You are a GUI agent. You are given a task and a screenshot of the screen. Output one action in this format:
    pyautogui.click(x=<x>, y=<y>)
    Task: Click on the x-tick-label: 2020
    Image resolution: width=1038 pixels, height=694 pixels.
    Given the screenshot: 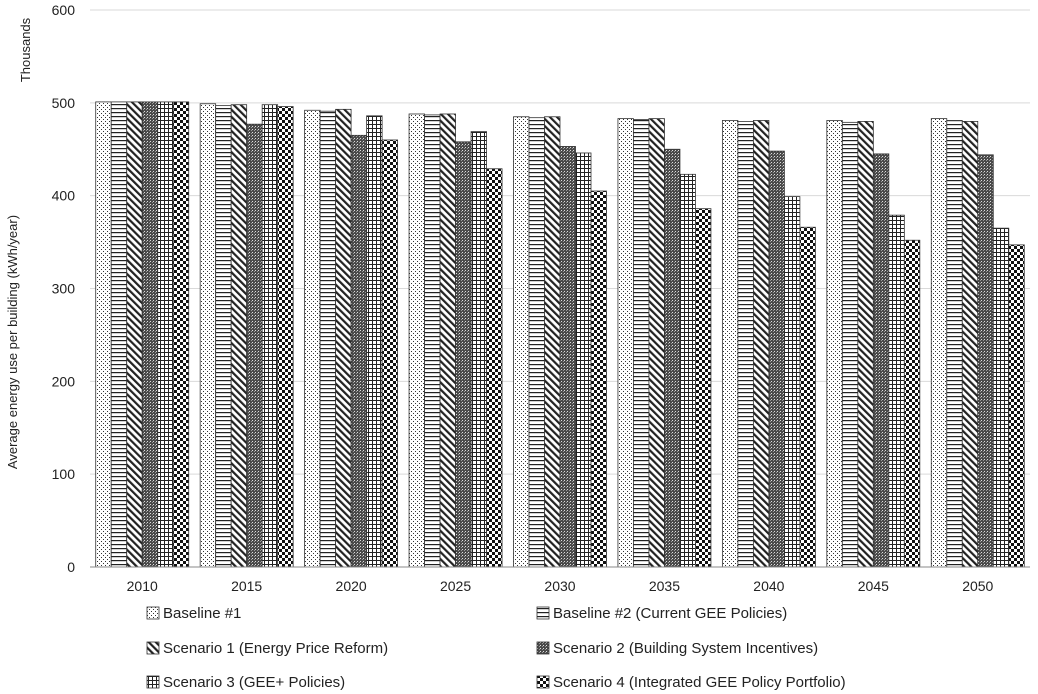 What is the action you would take?
    pyautogui.click(x=351, y=586)
    